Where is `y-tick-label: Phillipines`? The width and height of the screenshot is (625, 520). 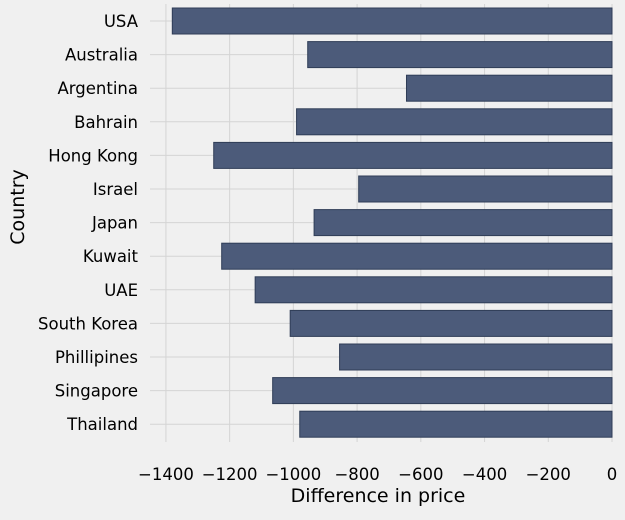
y-tick-label: Phillipines is located at coordinates (96, 357).